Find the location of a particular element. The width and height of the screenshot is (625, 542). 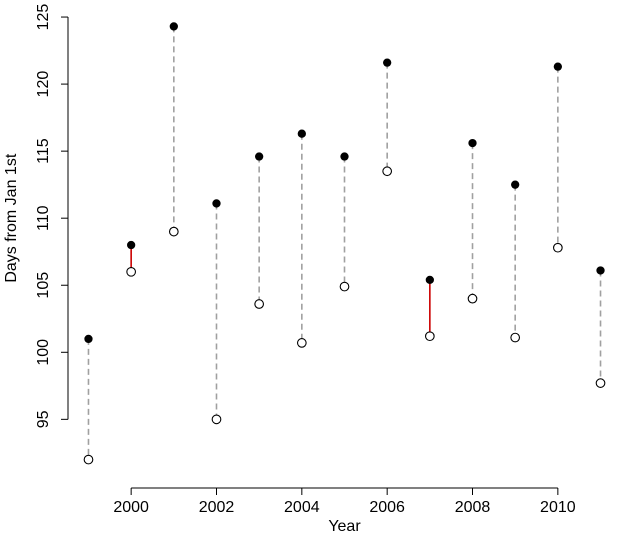

x-tick-label: 2004 is located at coordinates (302, 507).